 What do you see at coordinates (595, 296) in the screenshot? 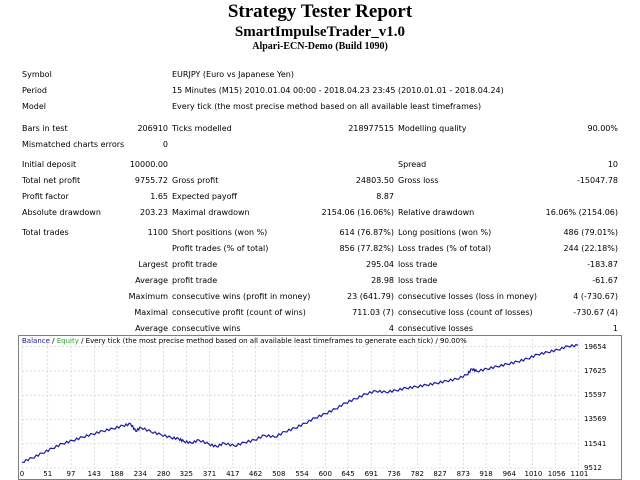
I see `max-consecutive-losses-value: 4 (-730.67)` at bounding box center [595, 296].